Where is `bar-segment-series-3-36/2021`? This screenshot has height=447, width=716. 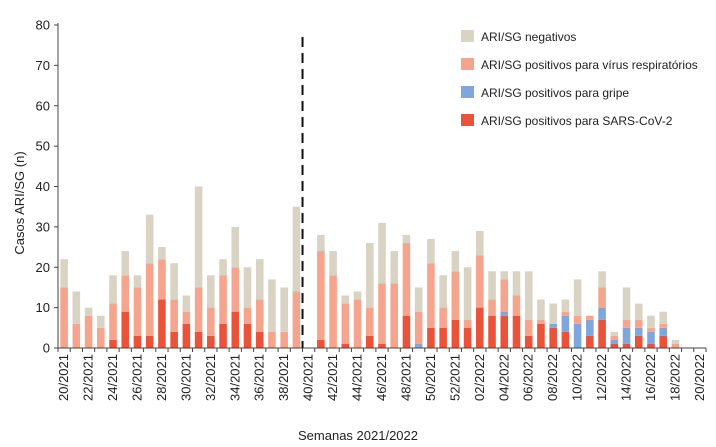
bar-segment-series-3-36/2021 is located at coordinates (259, 279).